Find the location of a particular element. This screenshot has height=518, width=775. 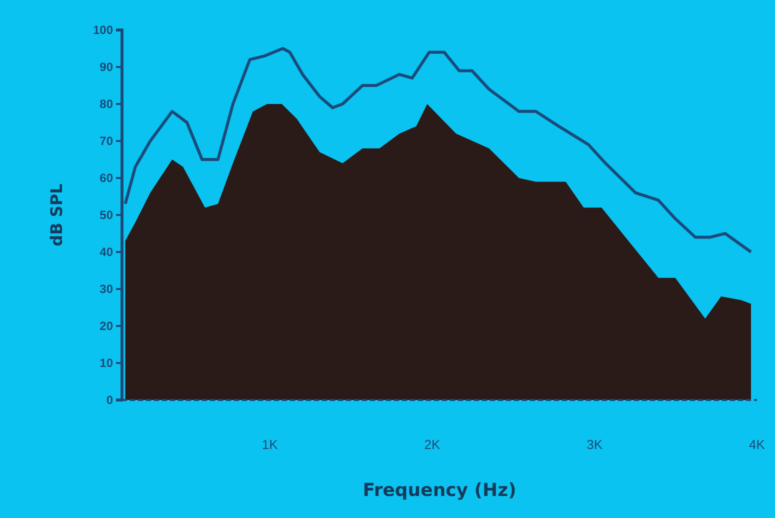

x-axis-title: Frequency (Hz) is located at coordinates (439, 490).